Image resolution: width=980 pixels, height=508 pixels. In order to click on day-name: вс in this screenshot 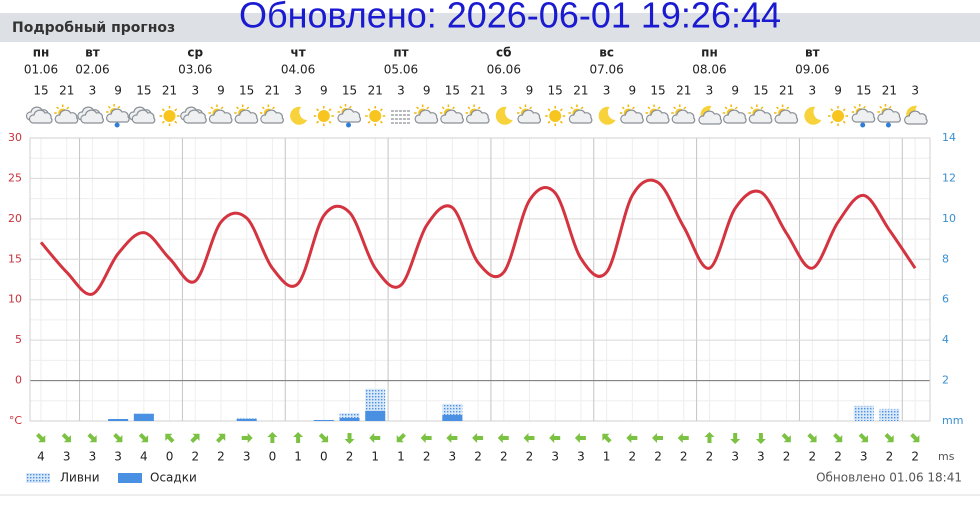, I will do `click(606, 53)`.